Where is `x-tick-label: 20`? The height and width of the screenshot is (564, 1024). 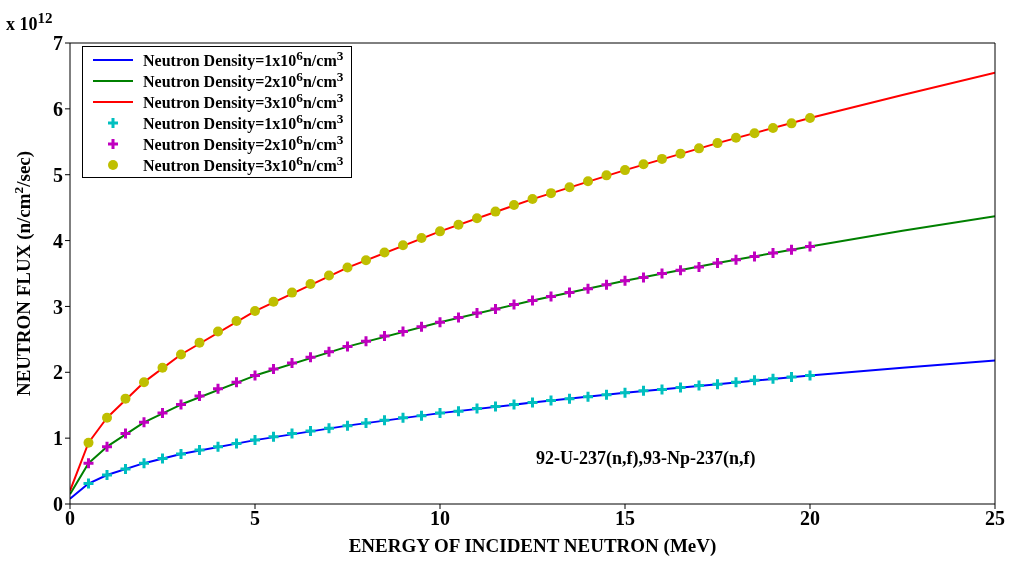 x-tick-label: 20 is located at coordinates (810, 518).